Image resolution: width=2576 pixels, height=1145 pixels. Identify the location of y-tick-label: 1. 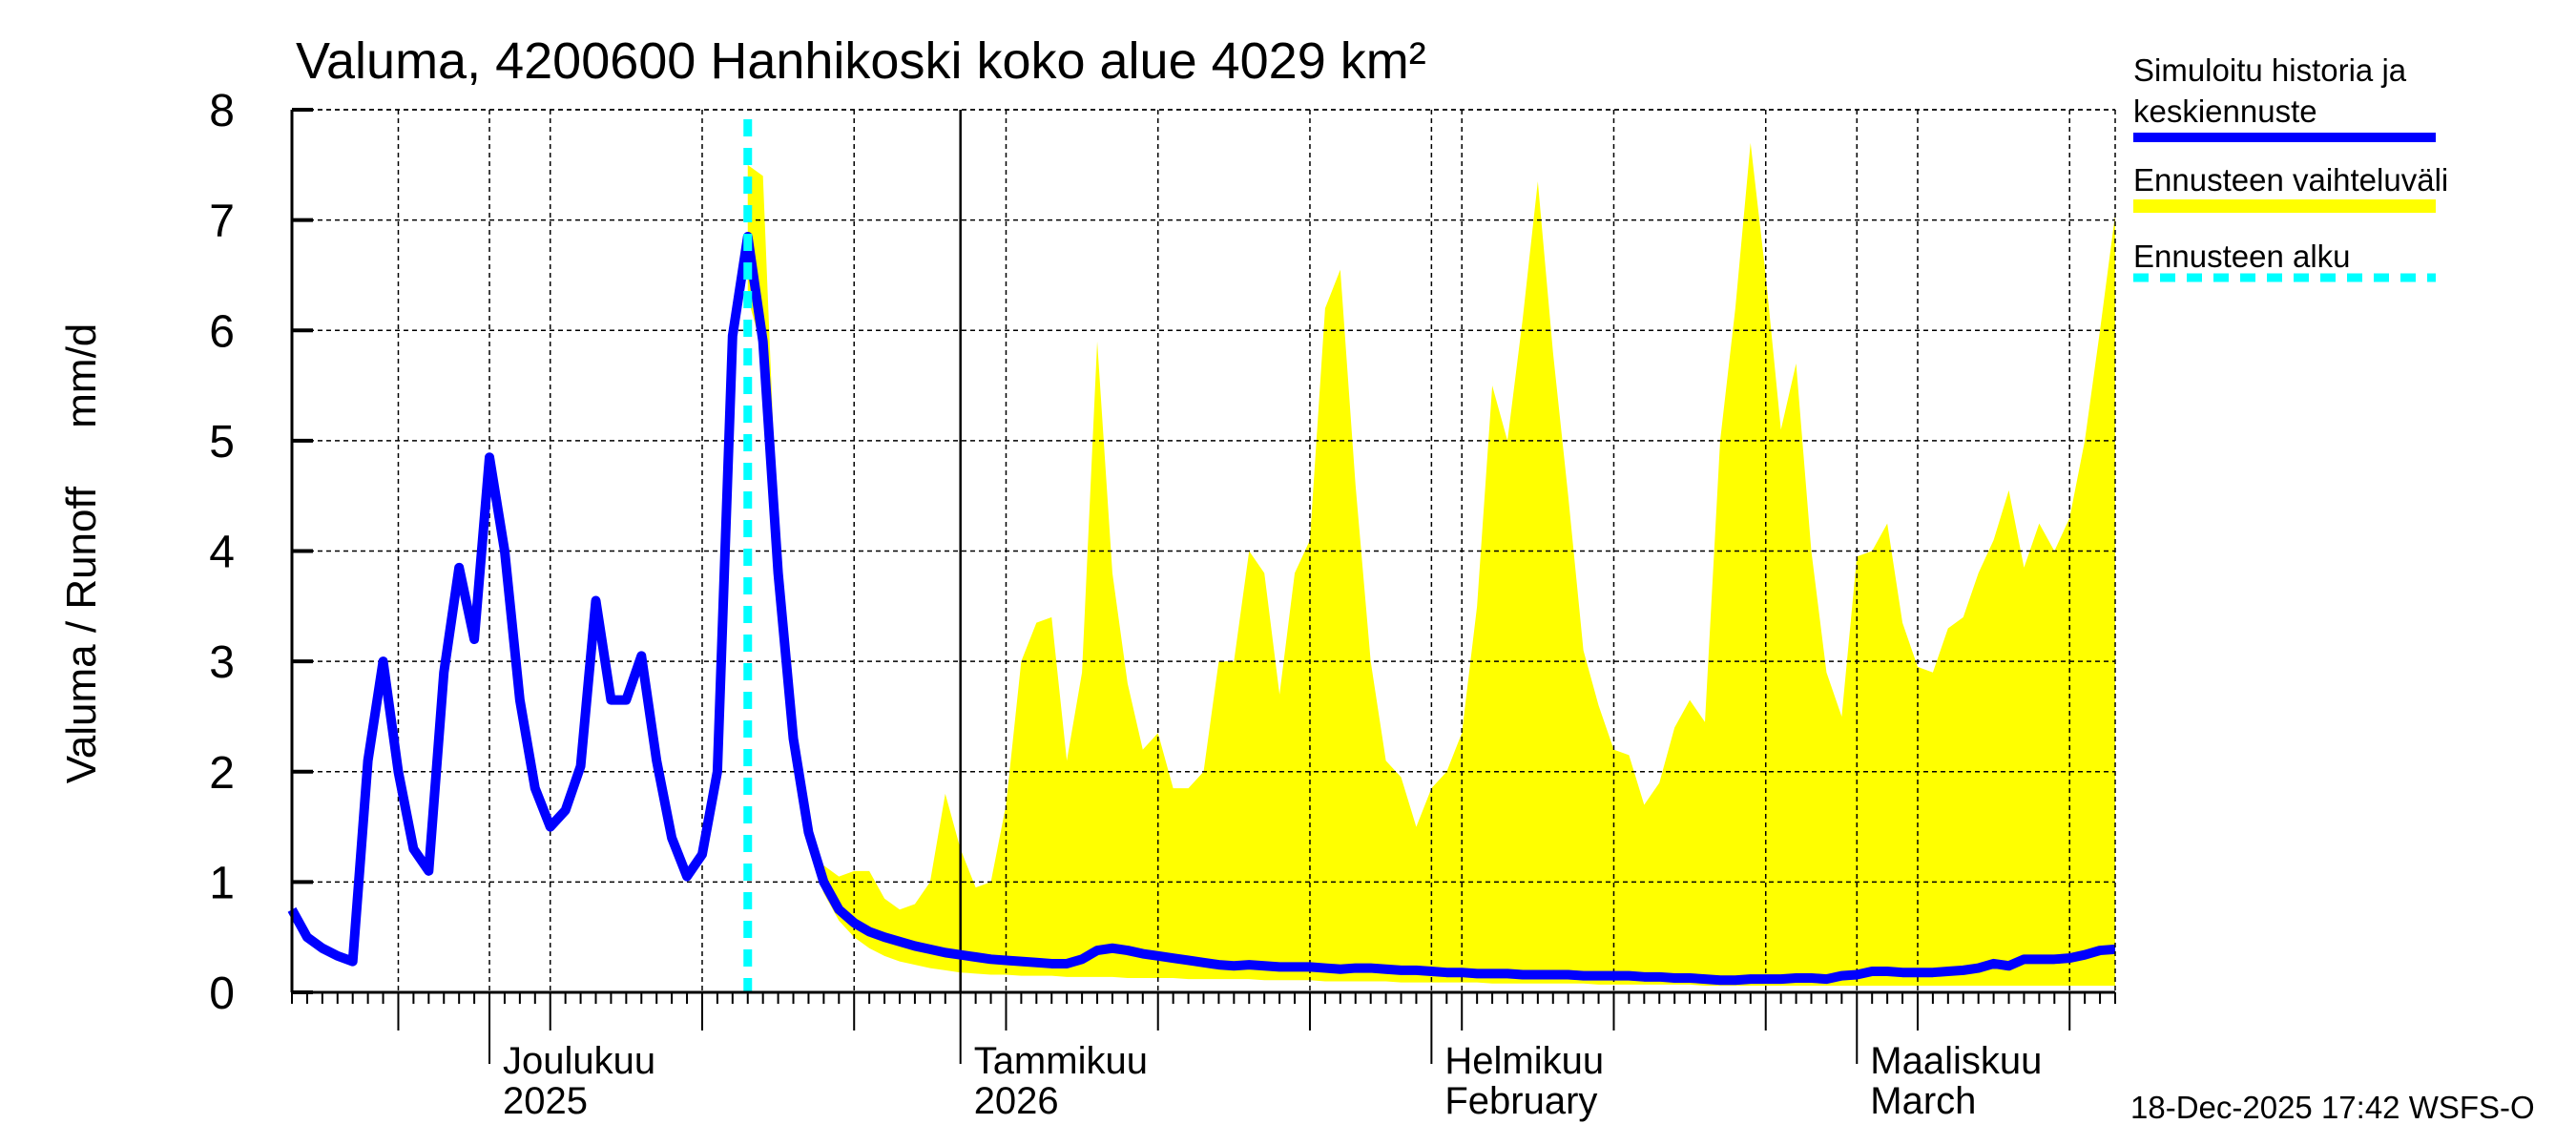
(222, 883).